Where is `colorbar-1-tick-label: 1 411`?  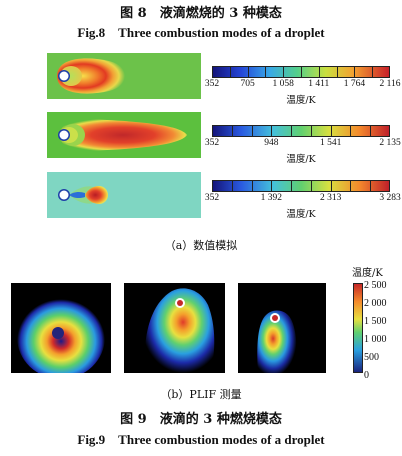
colorbar-1-tick-label: 1 411 is located at coordinates (319, 84).